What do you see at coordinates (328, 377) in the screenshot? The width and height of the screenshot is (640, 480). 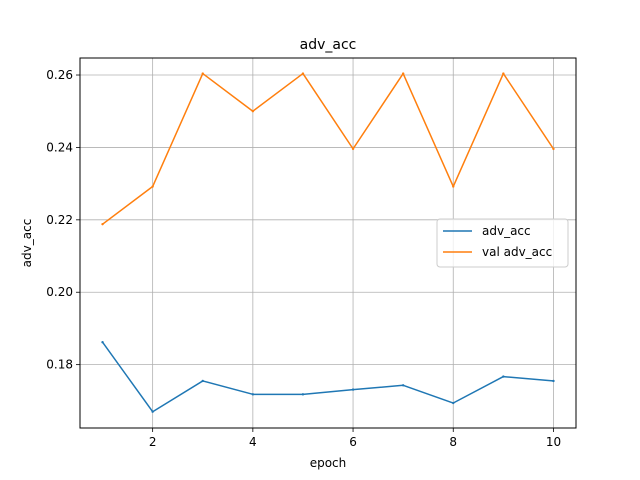 I see `series-line-adv-acc` at bounding box center [328, 377].